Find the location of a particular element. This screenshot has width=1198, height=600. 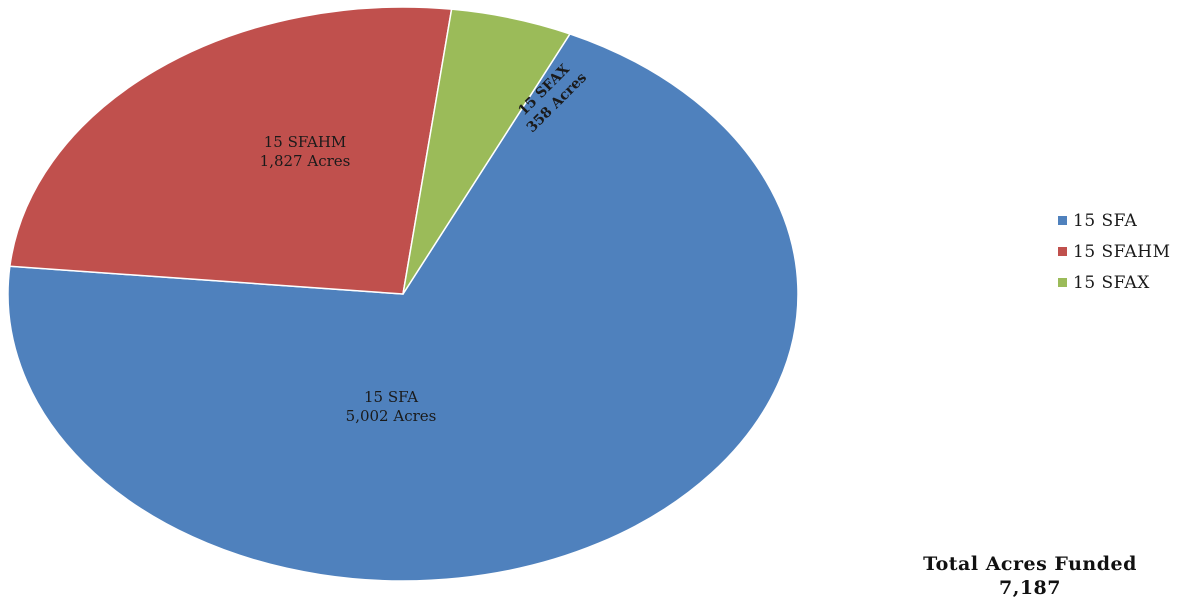

legend: 15 SFA 15 SFAHM 15 SFAX is located at coordinates (1114, 251).